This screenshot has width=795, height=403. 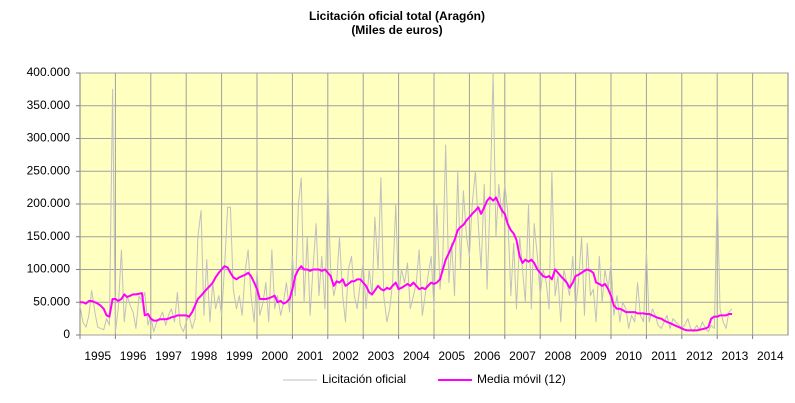 I want to click on x-tick-label: 1995, so click(x=97, y=356).